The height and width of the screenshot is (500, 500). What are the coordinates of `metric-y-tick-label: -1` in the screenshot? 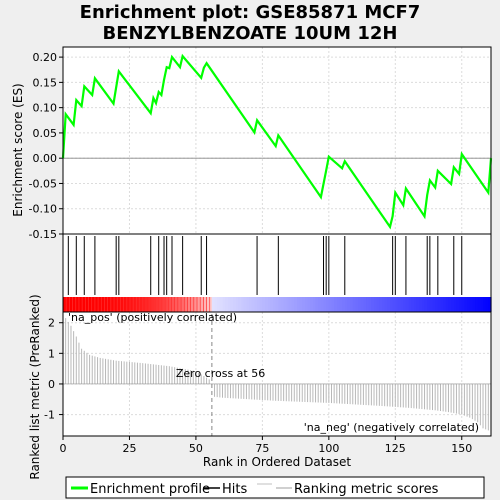 It's located at (49, 415).